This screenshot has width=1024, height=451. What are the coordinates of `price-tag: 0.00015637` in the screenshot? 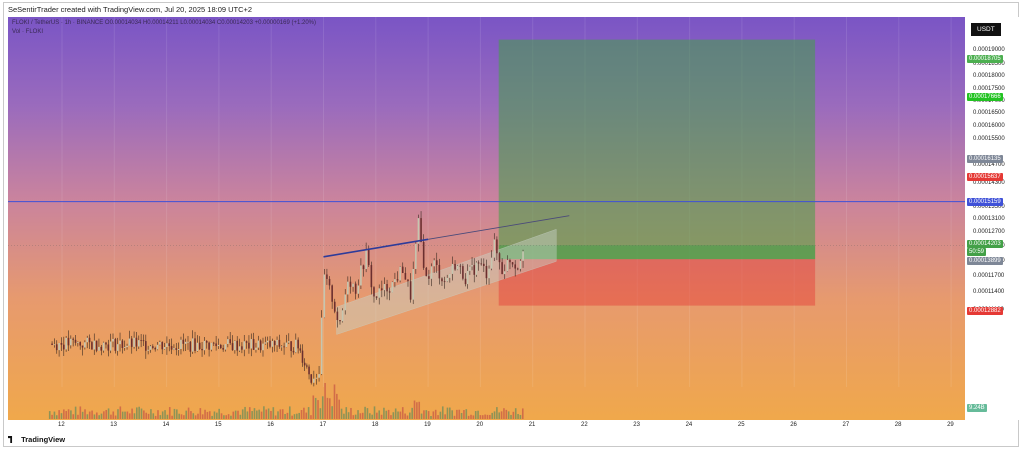 It's located at (985, 177).